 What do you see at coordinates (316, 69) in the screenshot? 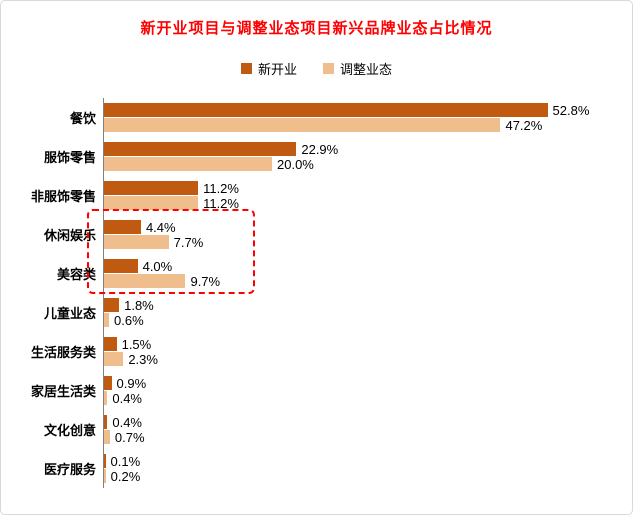
I see `legend: 新开业 调整业态` at bounding box center [316, 69].